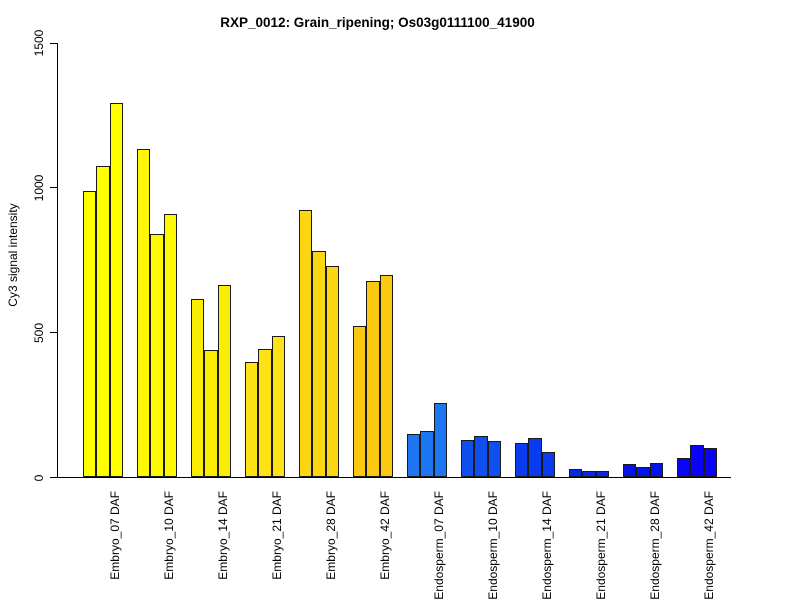  Describe the element at coordinates (330, 535) in the screenshot. I see `x-tick-label: Embryo_28 DAF` at that location.